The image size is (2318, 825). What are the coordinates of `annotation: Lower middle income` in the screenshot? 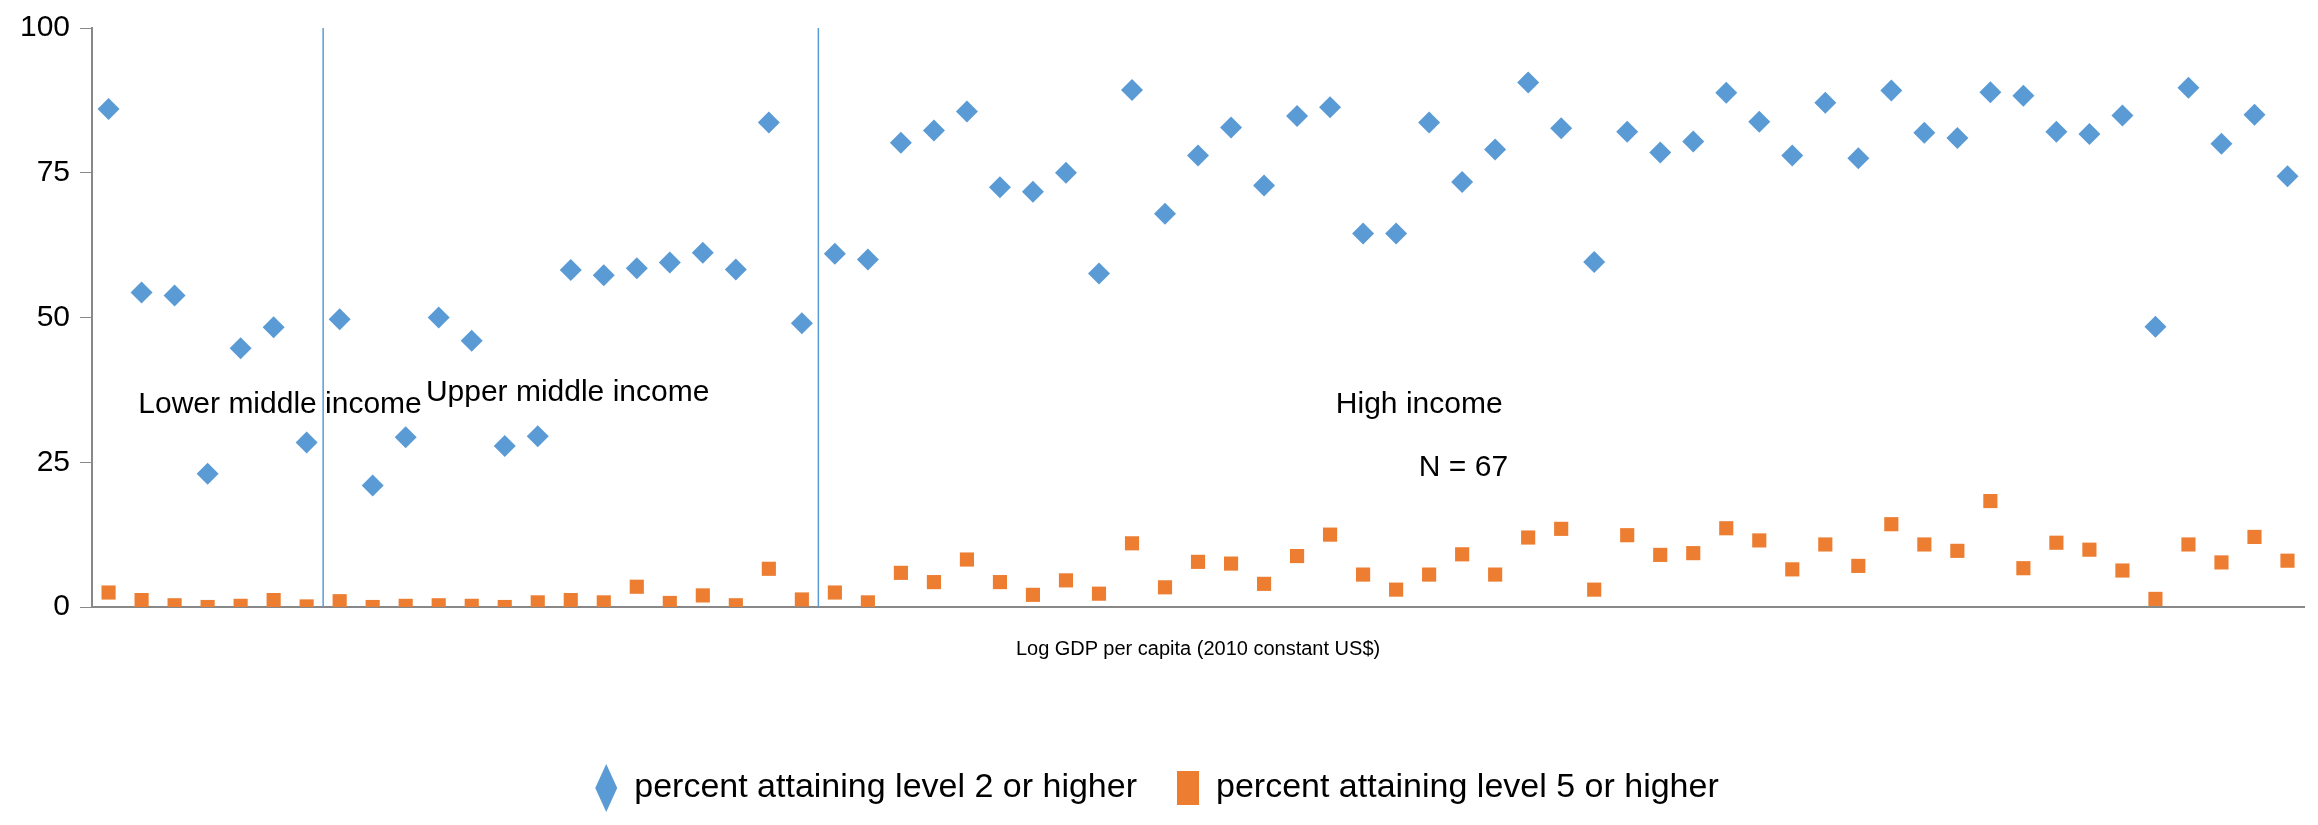 It's located at (280, 402).